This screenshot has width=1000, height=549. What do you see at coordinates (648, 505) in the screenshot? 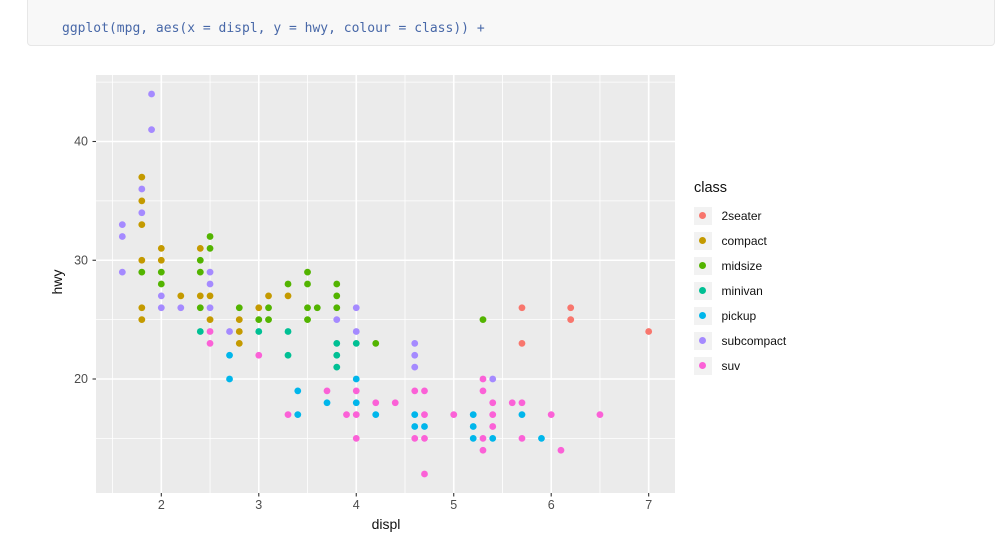
I see `x-tick-label: 7` at bounding box center [648, 505].